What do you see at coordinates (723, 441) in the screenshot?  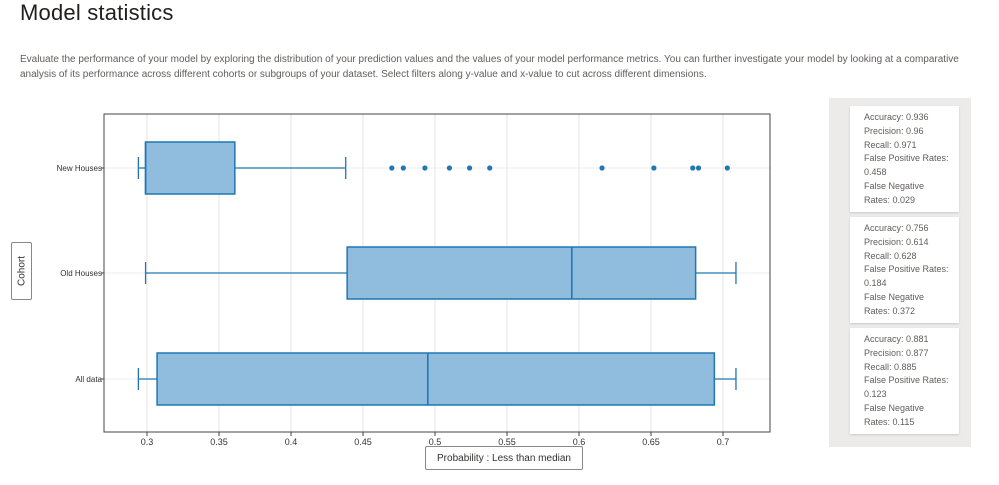 I see `x-tick-label: 0.7` at bounding box center [723, 441].